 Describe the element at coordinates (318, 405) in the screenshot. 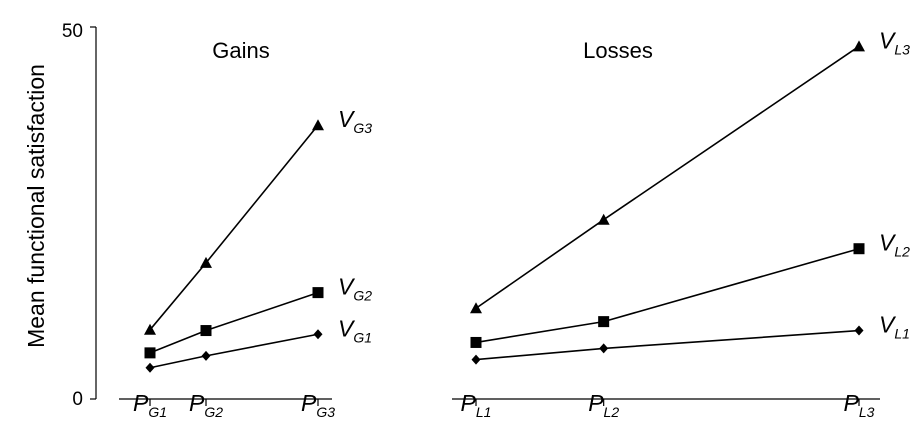

I see `x-tick-label: PG3` at that location.